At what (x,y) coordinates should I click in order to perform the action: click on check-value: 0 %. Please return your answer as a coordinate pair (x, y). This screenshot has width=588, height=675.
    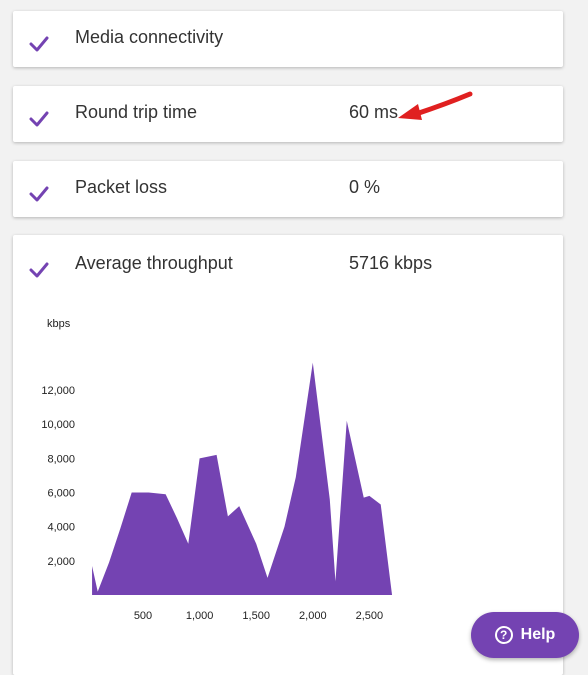
    Looking at the image, I should click on (365, 187).